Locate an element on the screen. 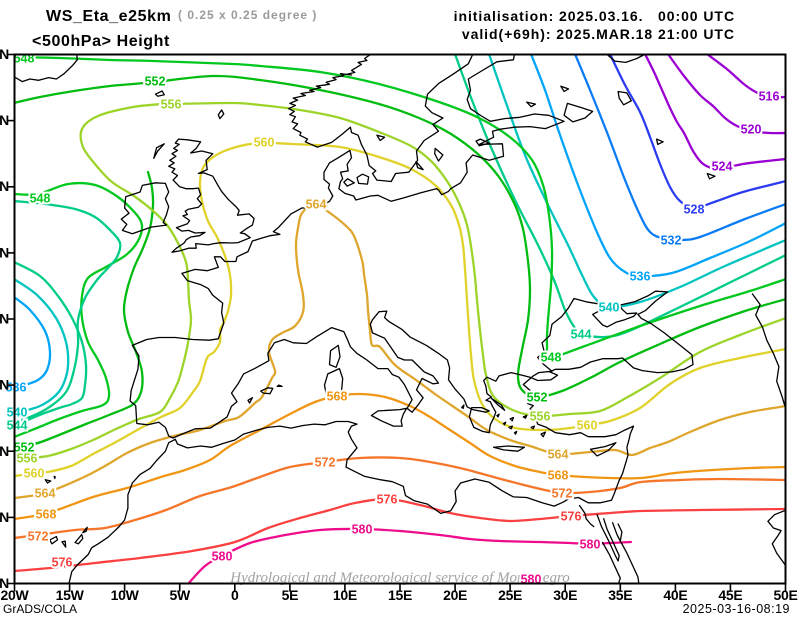 The height and width of the screenshot is (618, 800). svg-text: 0 is located at coordinates (235, 595).